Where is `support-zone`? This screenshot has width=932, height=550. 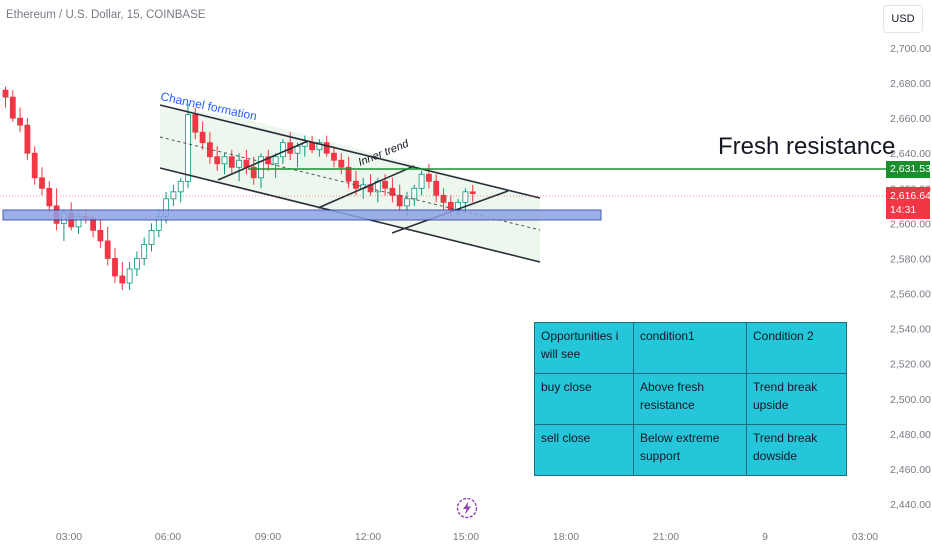
support-zone is located at coordinates (302, 215).